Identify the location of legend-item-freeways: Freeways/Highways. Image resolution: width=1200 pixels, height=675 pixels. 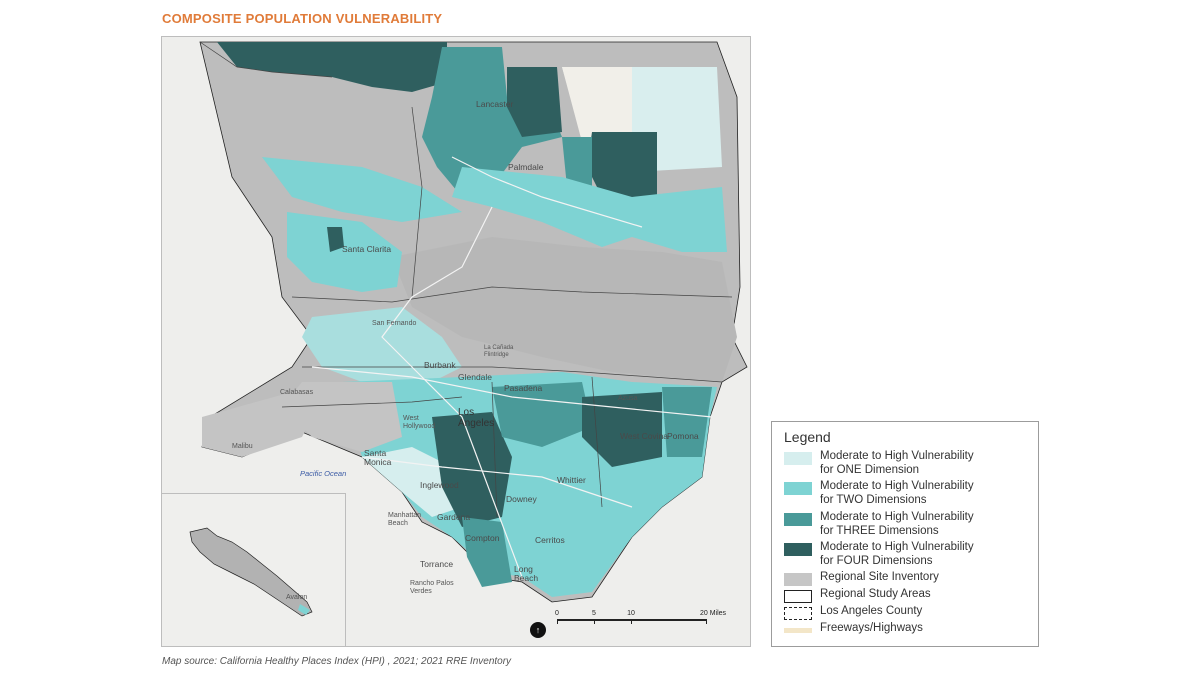
(853, 629).